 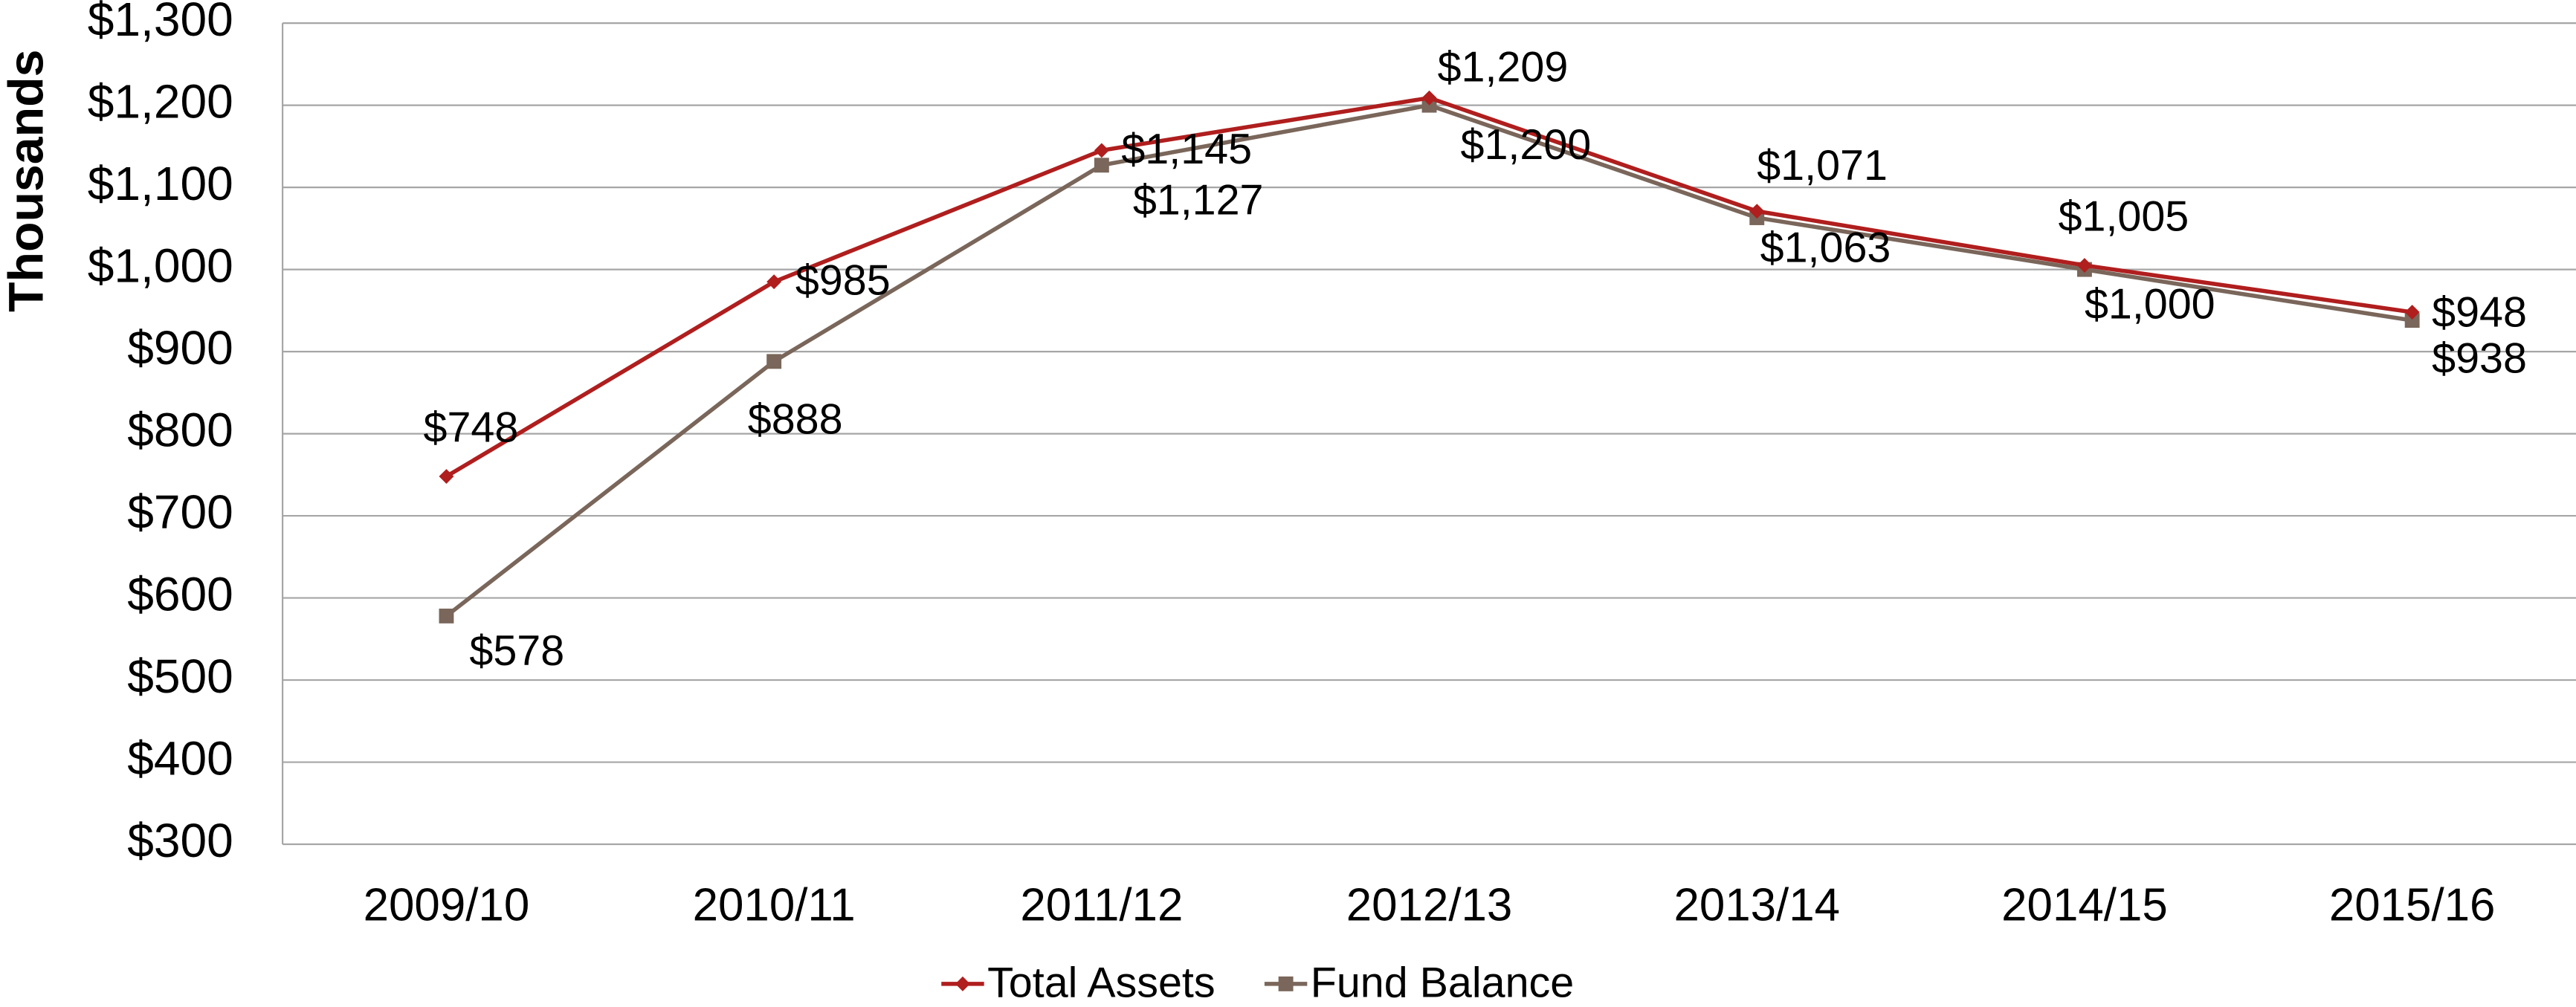 I want to click on x-tick-label: 2011/12, so click(x=1101, y=905).